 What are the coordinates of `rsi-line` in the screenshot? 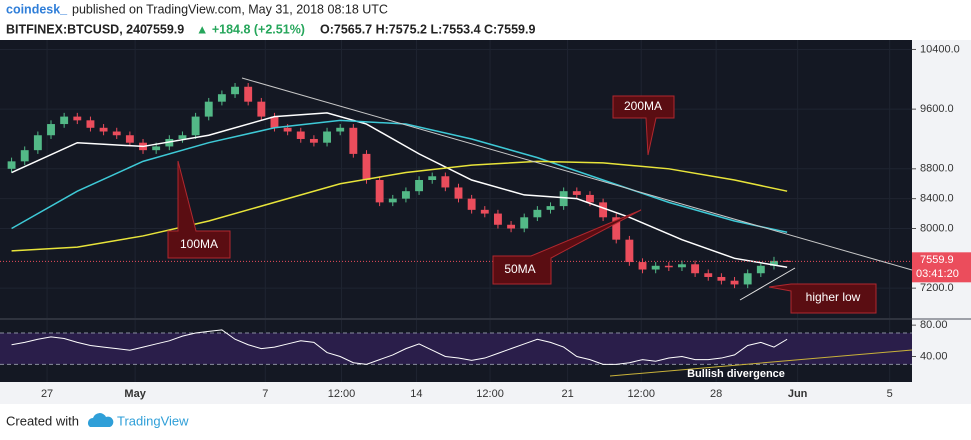 It's located at (399, 347).